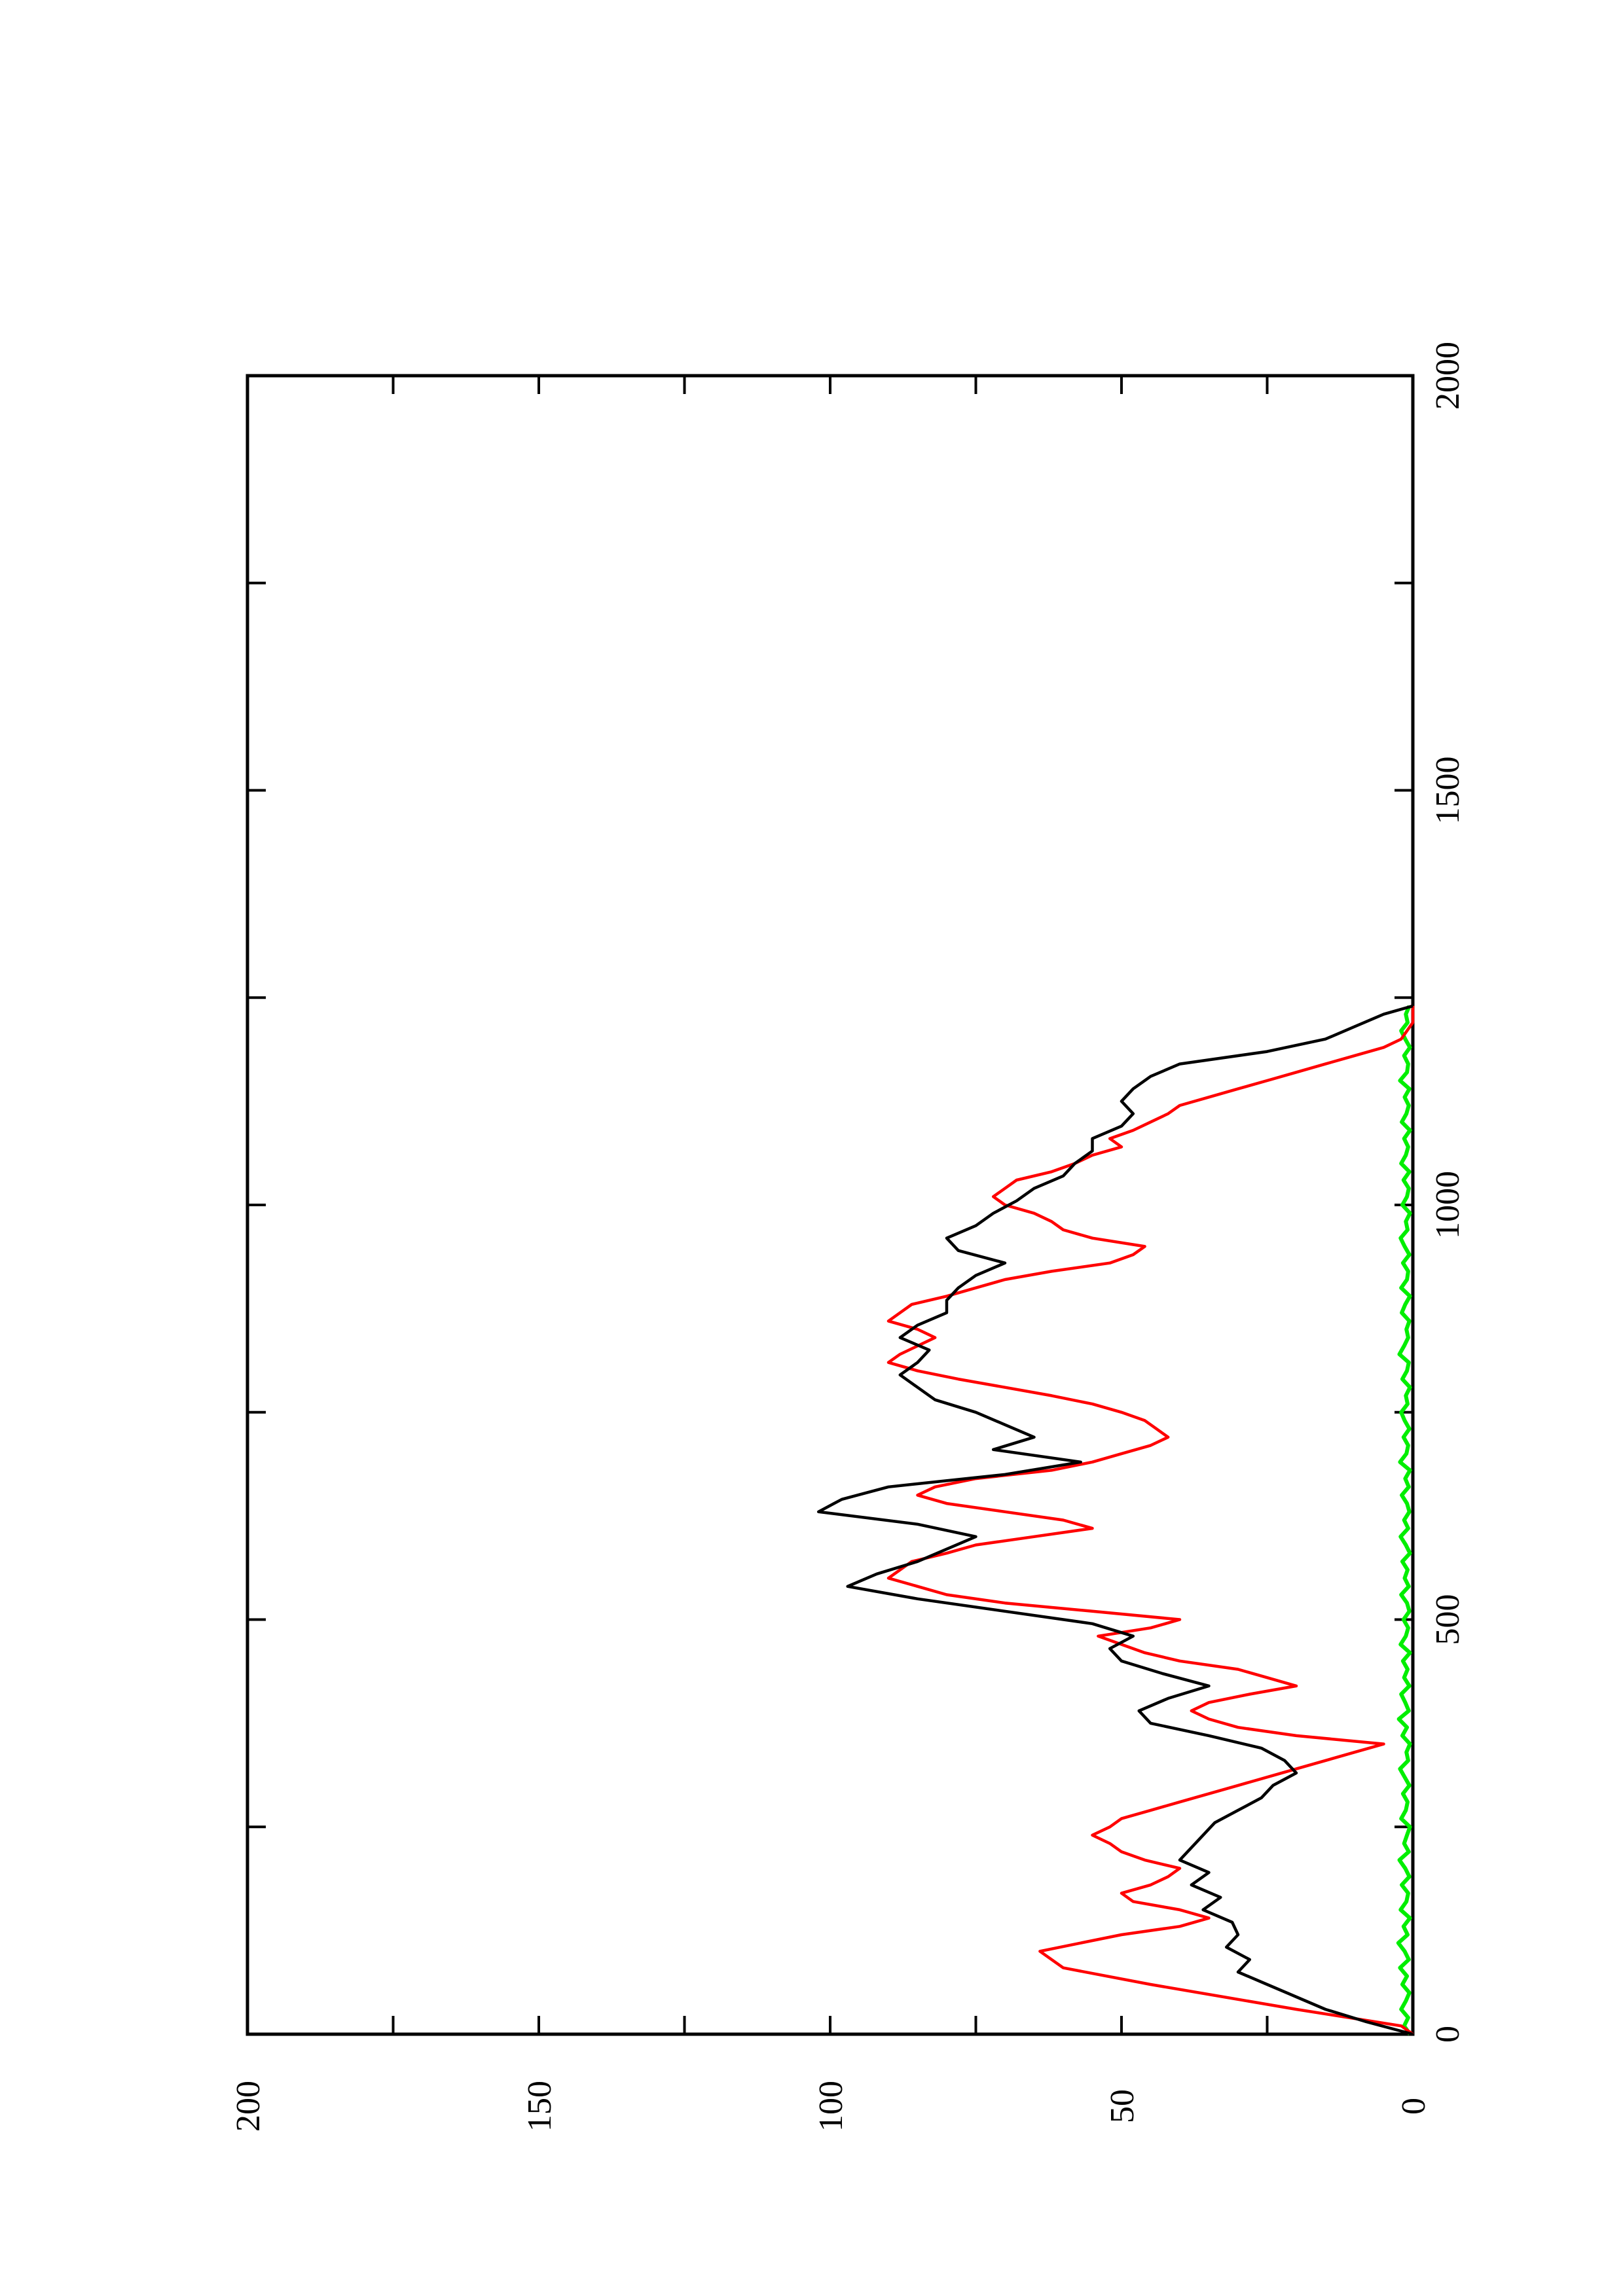  Describe the element at coordinates (831, 2106) in the screenshot. I see `y-tick-label: 100` at that location.